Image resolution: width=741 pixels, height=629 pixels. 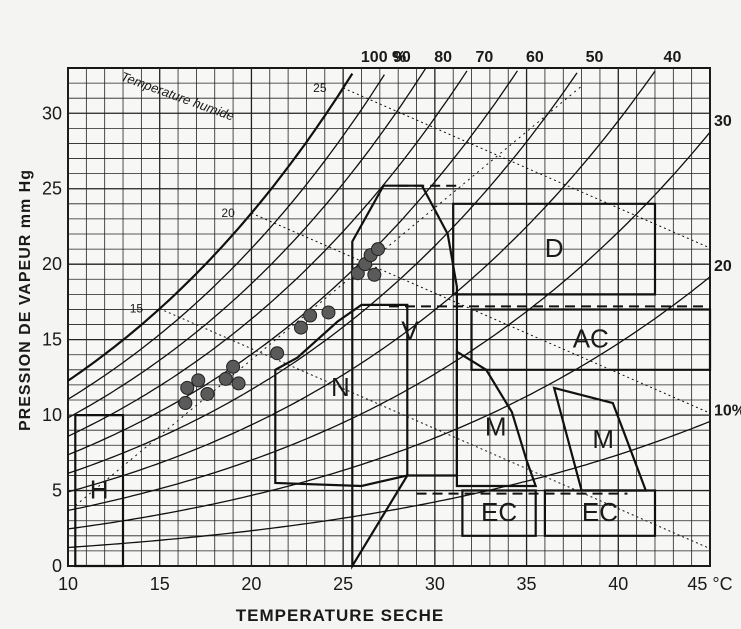 I want to click on rh-label: 100 %, so click(x=383, y=57).